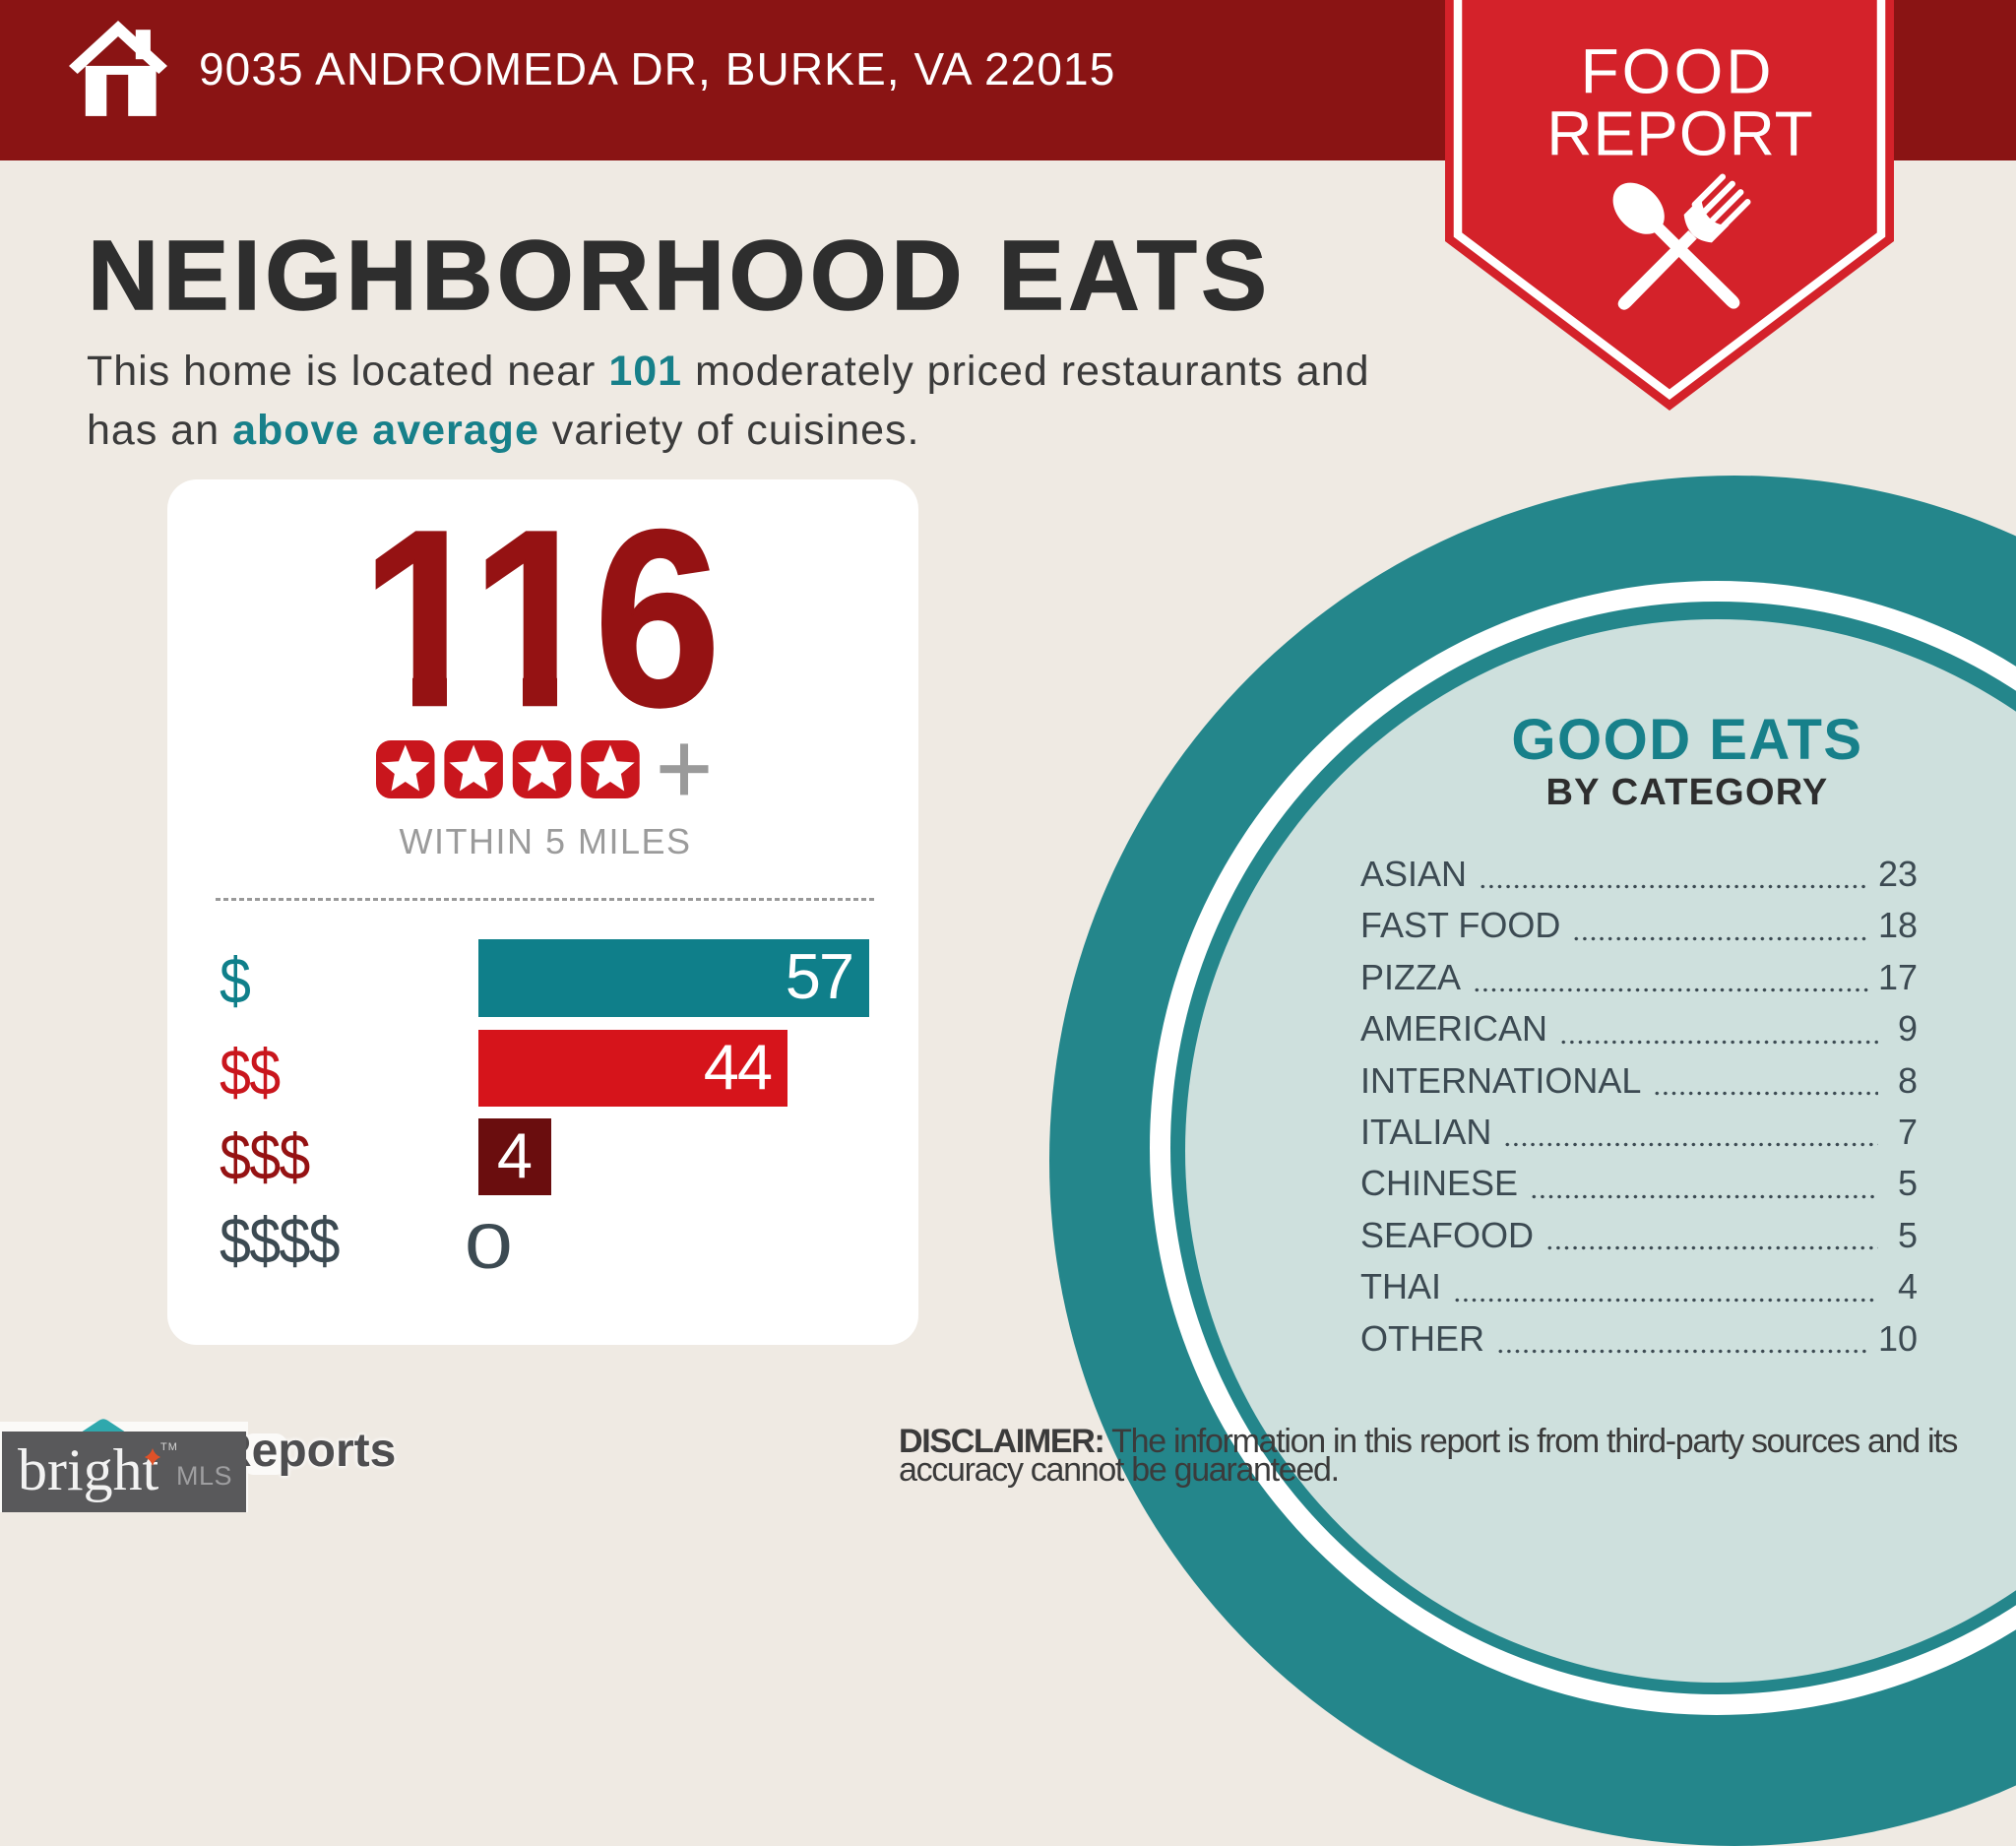  Describe the element at coordinates (1678, 72) in the screenshot. I see `svg-text: FOOD` at that location.